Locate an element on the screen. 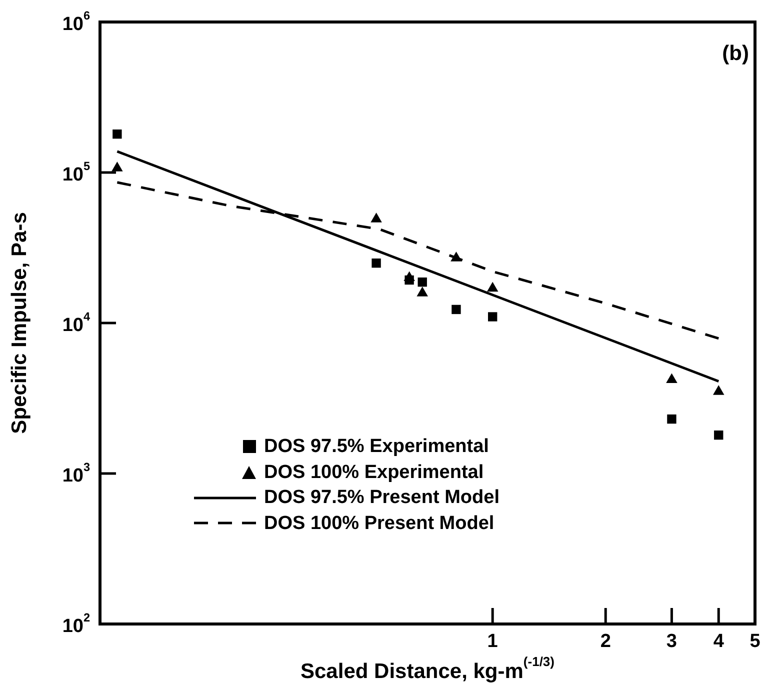 The width and height of the screenshot is (764, 685). x-tick-label: 5 is located at coordinates (755, 641).